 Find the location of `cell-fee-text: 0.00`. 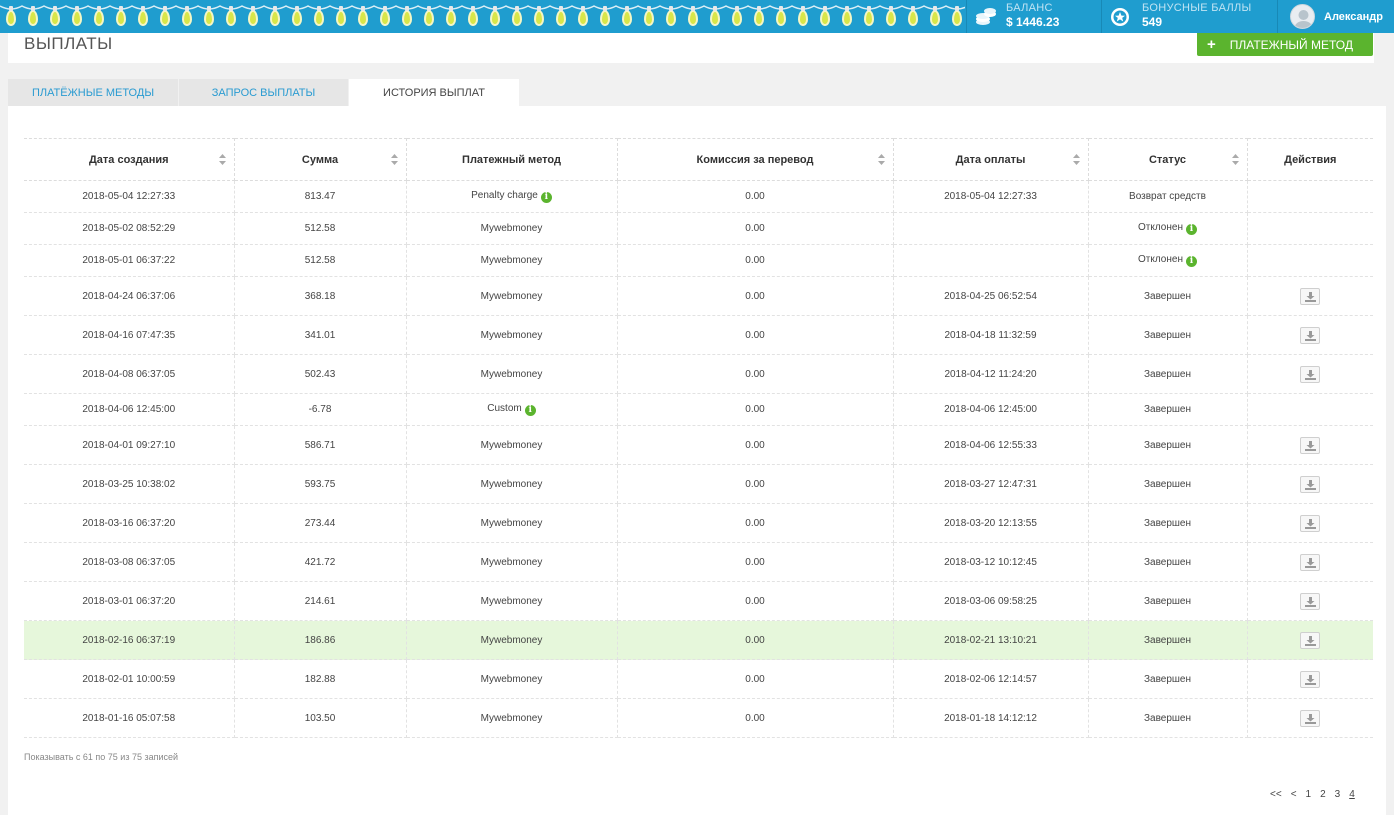

cell-fee-text: 0.00 is located at coordinates (755, 445).